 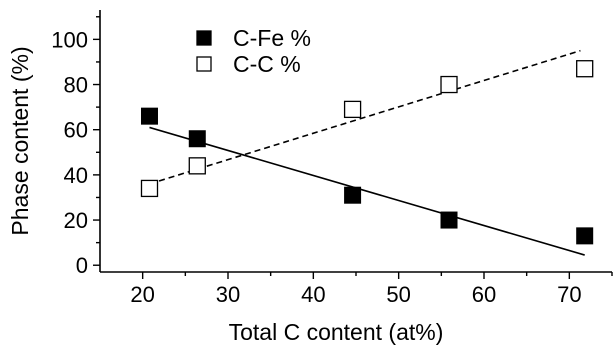 What do you see at coordinates (313, 294) in the screenshot?
I see `x-tick-label: 40` at bounding box center [313, 294].